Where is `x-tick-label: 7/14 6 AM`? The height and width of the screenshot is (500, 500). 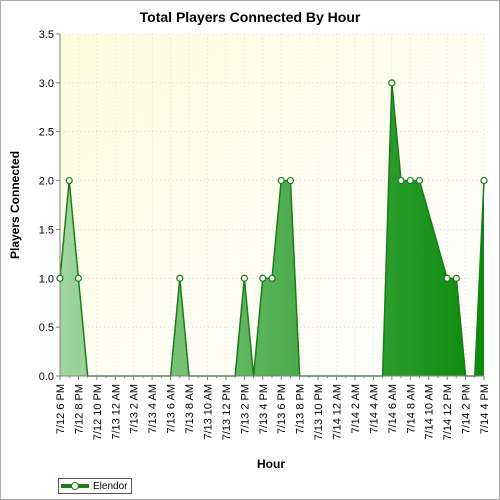 x-tick-label: 7/14 6 AM is located at coordinates (393, 409).